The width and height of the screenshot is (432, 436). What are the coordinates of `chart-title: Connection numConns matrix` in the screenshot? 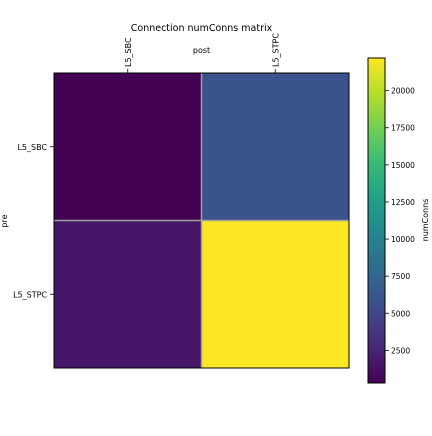 It's located at (202, 28).